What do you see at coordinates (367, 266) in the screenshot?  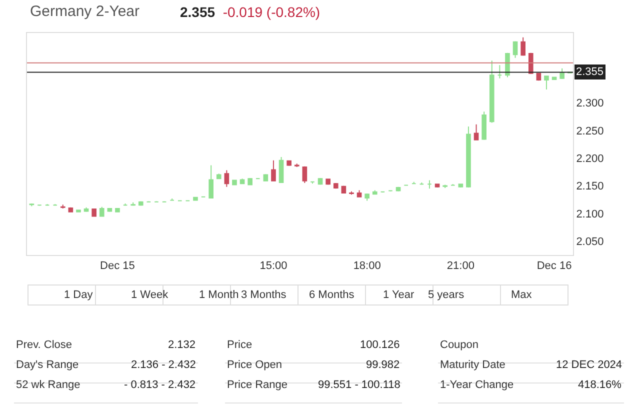 I see `x-tick-label: 18:00` at bounding box center [367, 266].